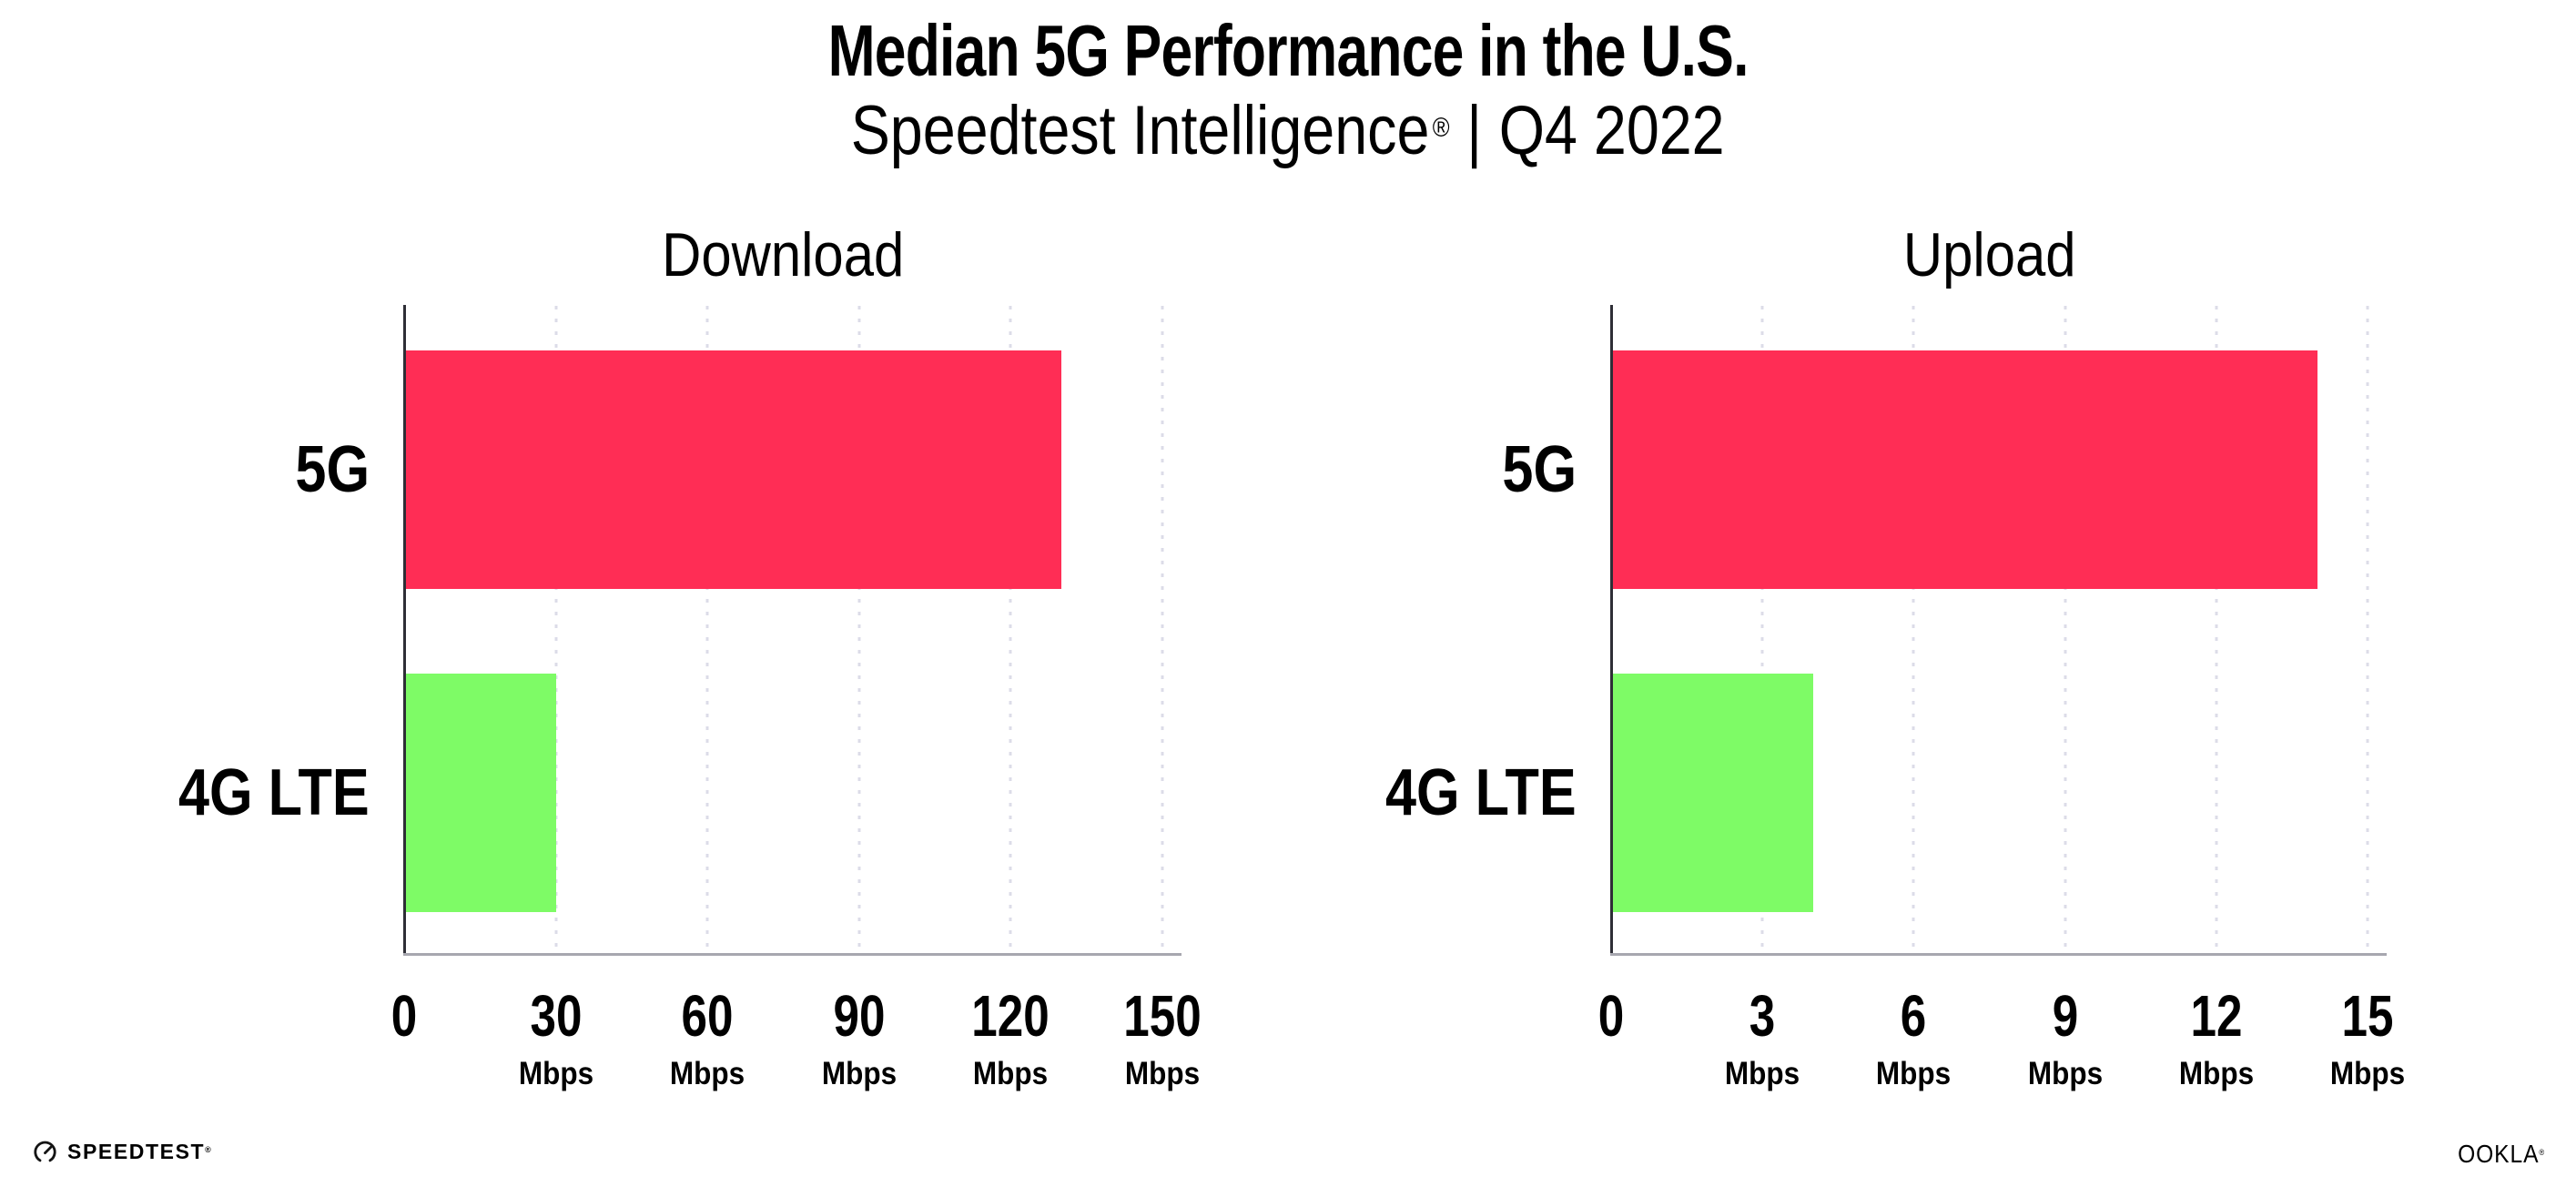  I want to click on gridline-60-mbps, so click(707, 630).